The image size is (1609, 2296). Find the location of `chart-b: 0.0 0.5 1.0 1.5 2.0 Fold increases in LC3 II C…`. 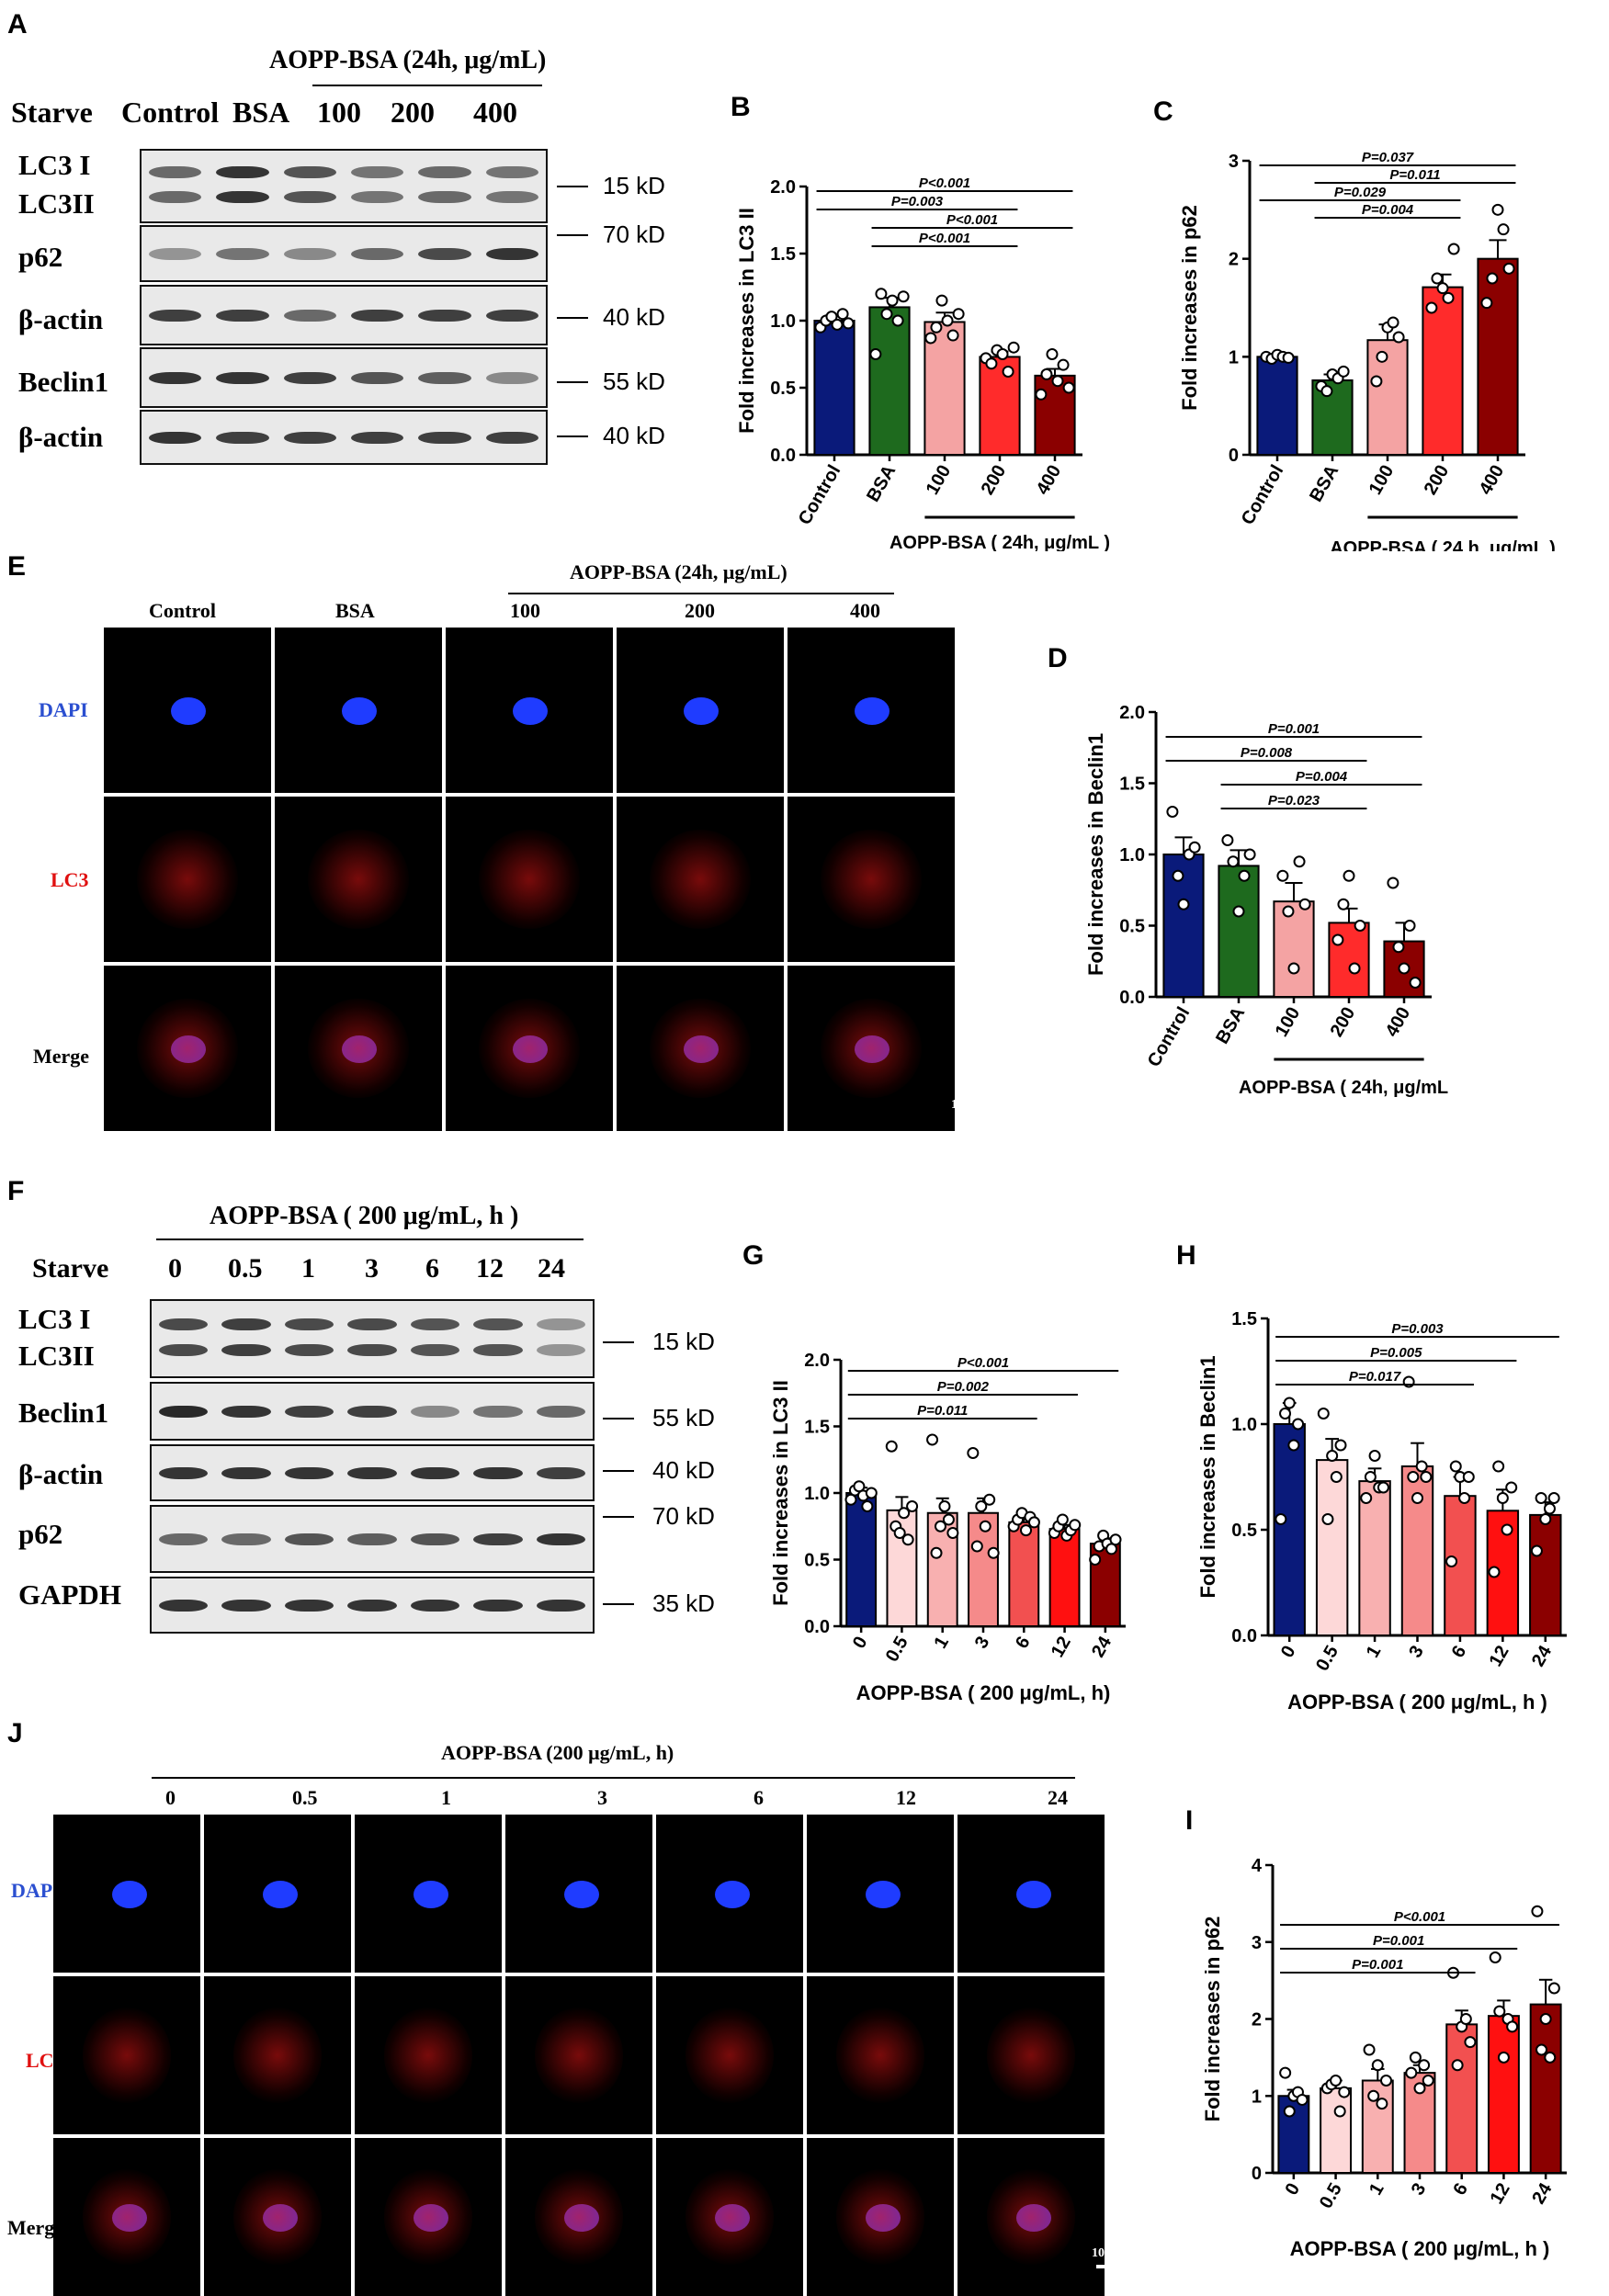

chart-b: 0.0 0.5 1.0 1.5 2.0 Fold increases in LC3 II C… is located at coordinates (922, 363).